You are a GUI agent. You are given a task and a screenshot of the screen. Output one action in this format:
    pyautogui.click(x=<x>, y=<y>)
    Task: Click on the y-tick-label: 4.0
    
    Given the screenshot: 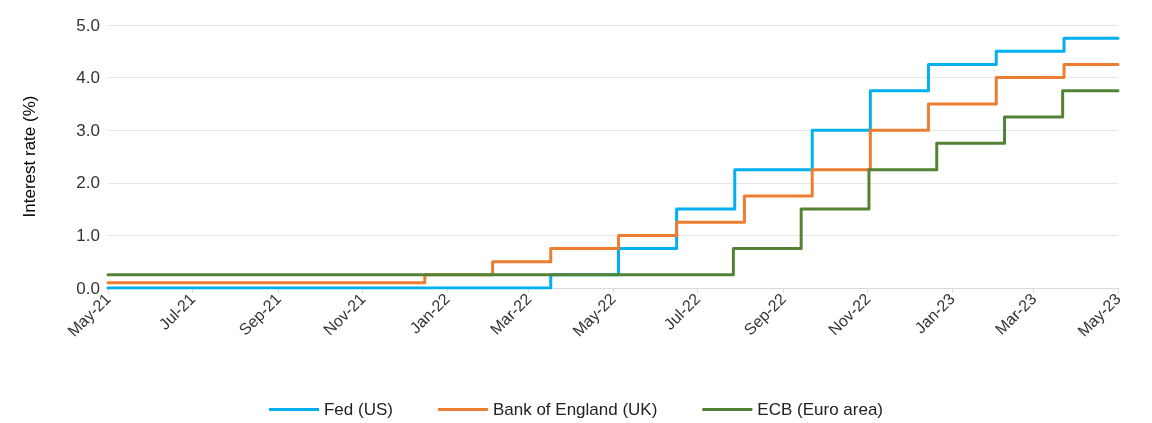 What is the action you would take?
    pyautogui.click(x=88, y=78)
    